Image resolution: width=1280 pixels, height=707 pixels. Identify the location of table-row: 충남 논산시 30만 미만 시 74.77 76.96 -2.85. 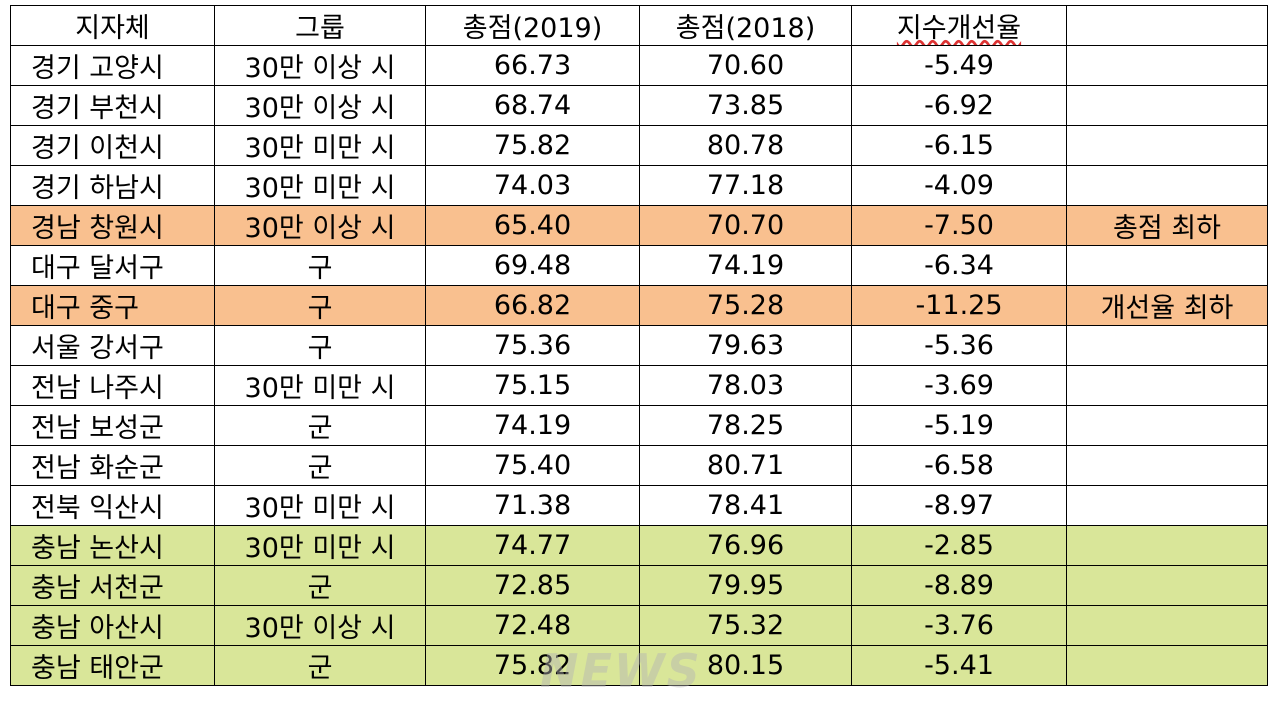
(639, 545).